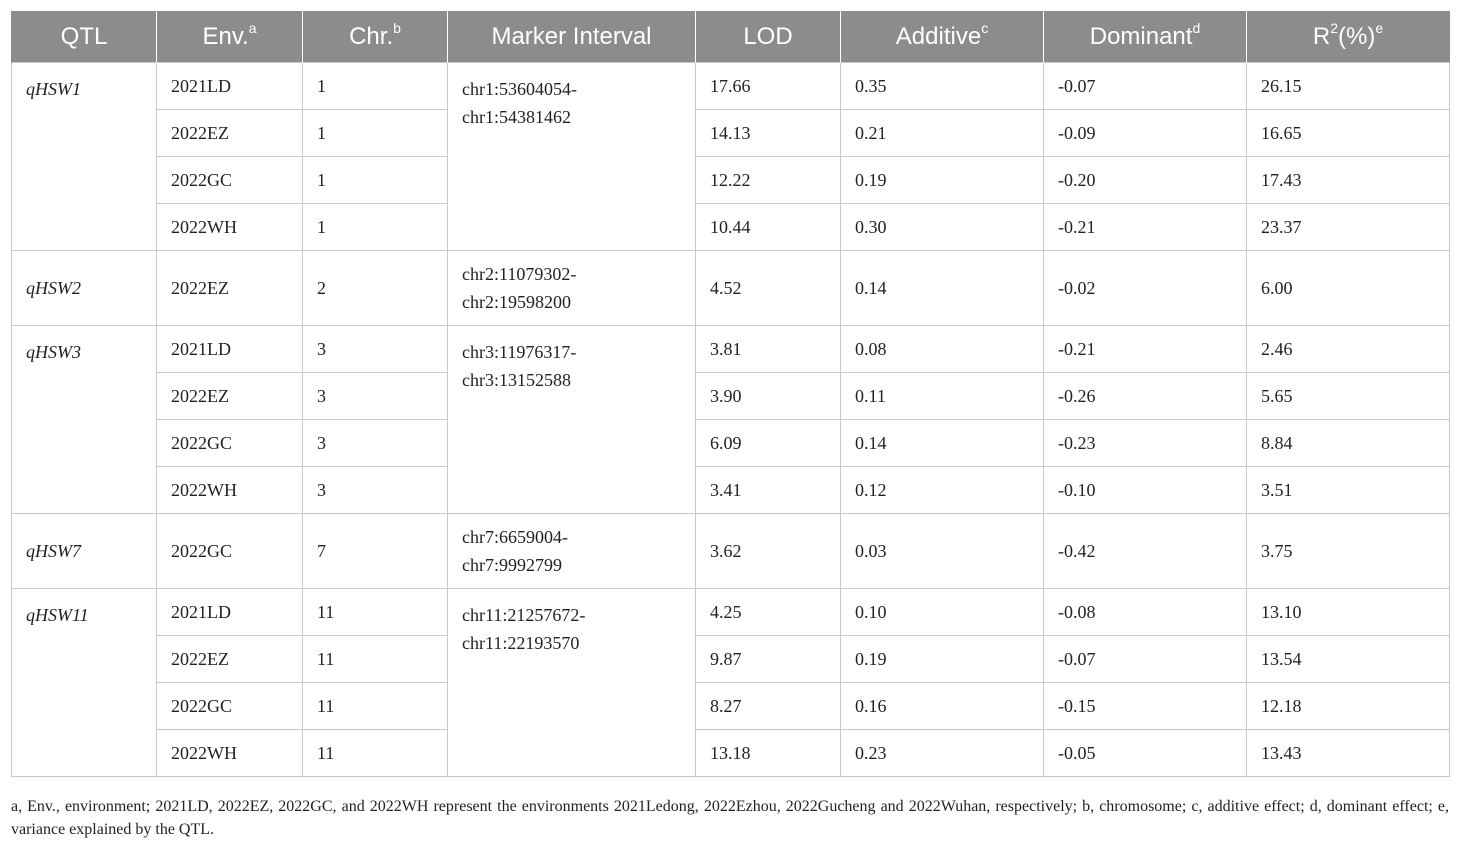 Image resolution: width=1460 pixels, height=853 pixels. What do you see at coordinates (571, 551) in the screenshot?
I see `marker-interval-cell: chr7:6659004- chr7:9992799` at bounding box center [571, 551].